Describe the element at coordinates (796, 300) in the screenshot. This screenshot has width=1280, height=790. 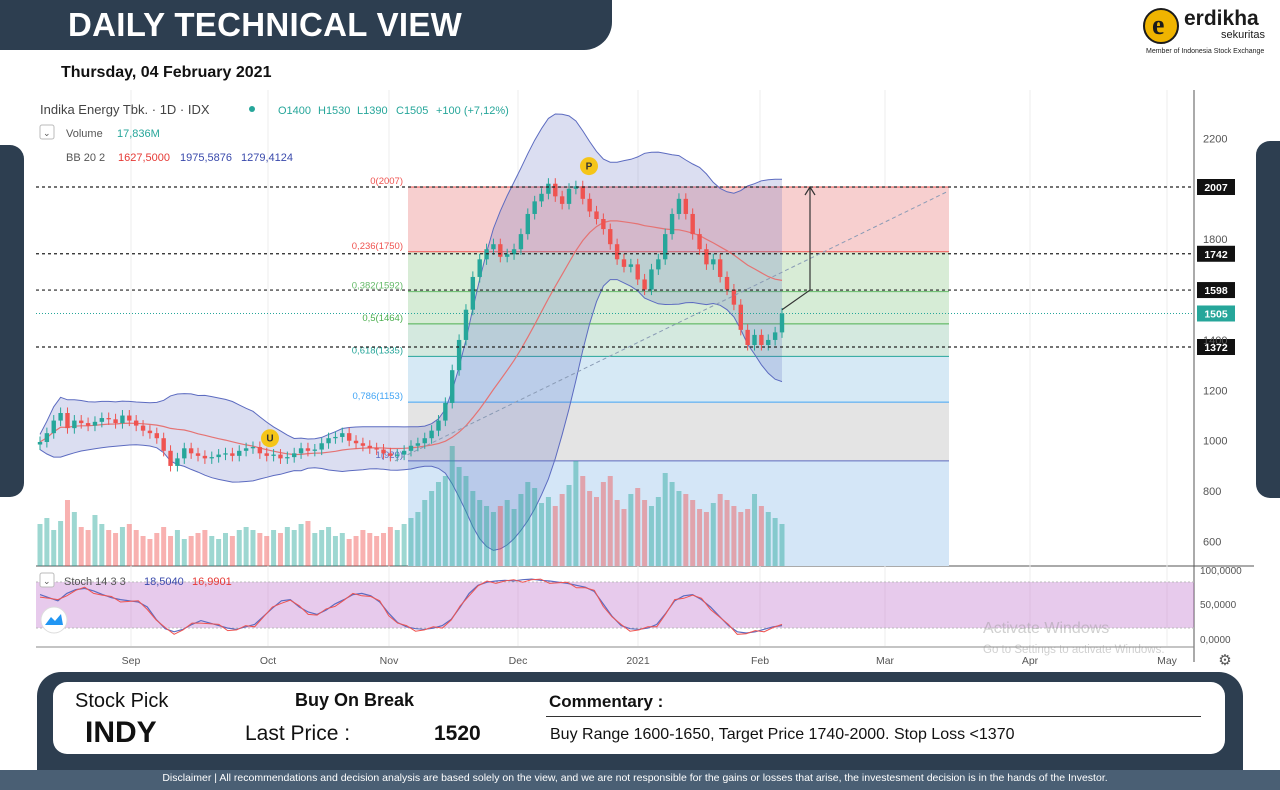
I see `projection-arrow` at that location.